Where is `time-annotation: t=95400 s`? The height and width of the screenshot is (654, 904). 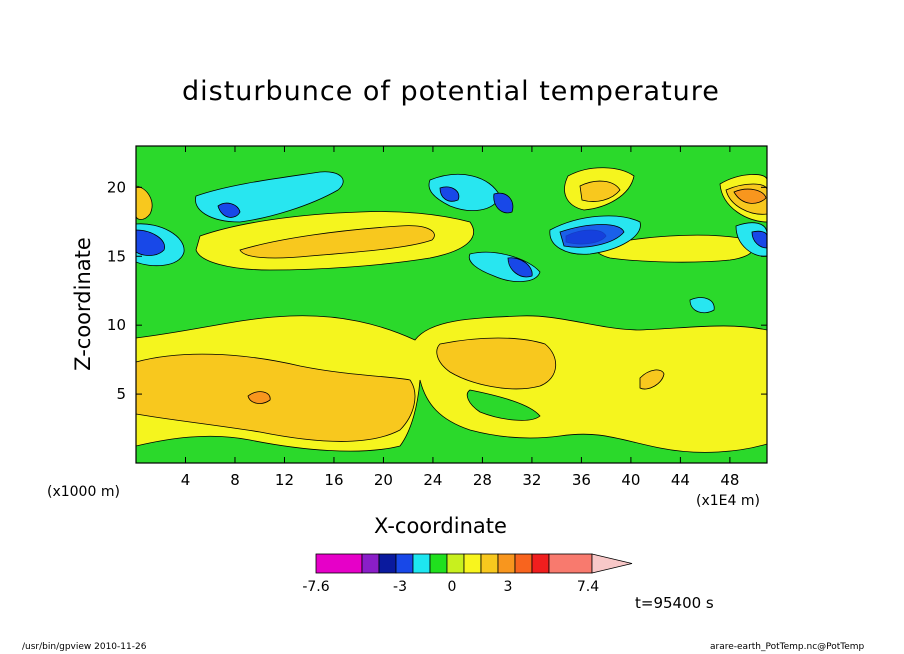 time-annotation: t=95400 s is located at coordinates (674, 603).